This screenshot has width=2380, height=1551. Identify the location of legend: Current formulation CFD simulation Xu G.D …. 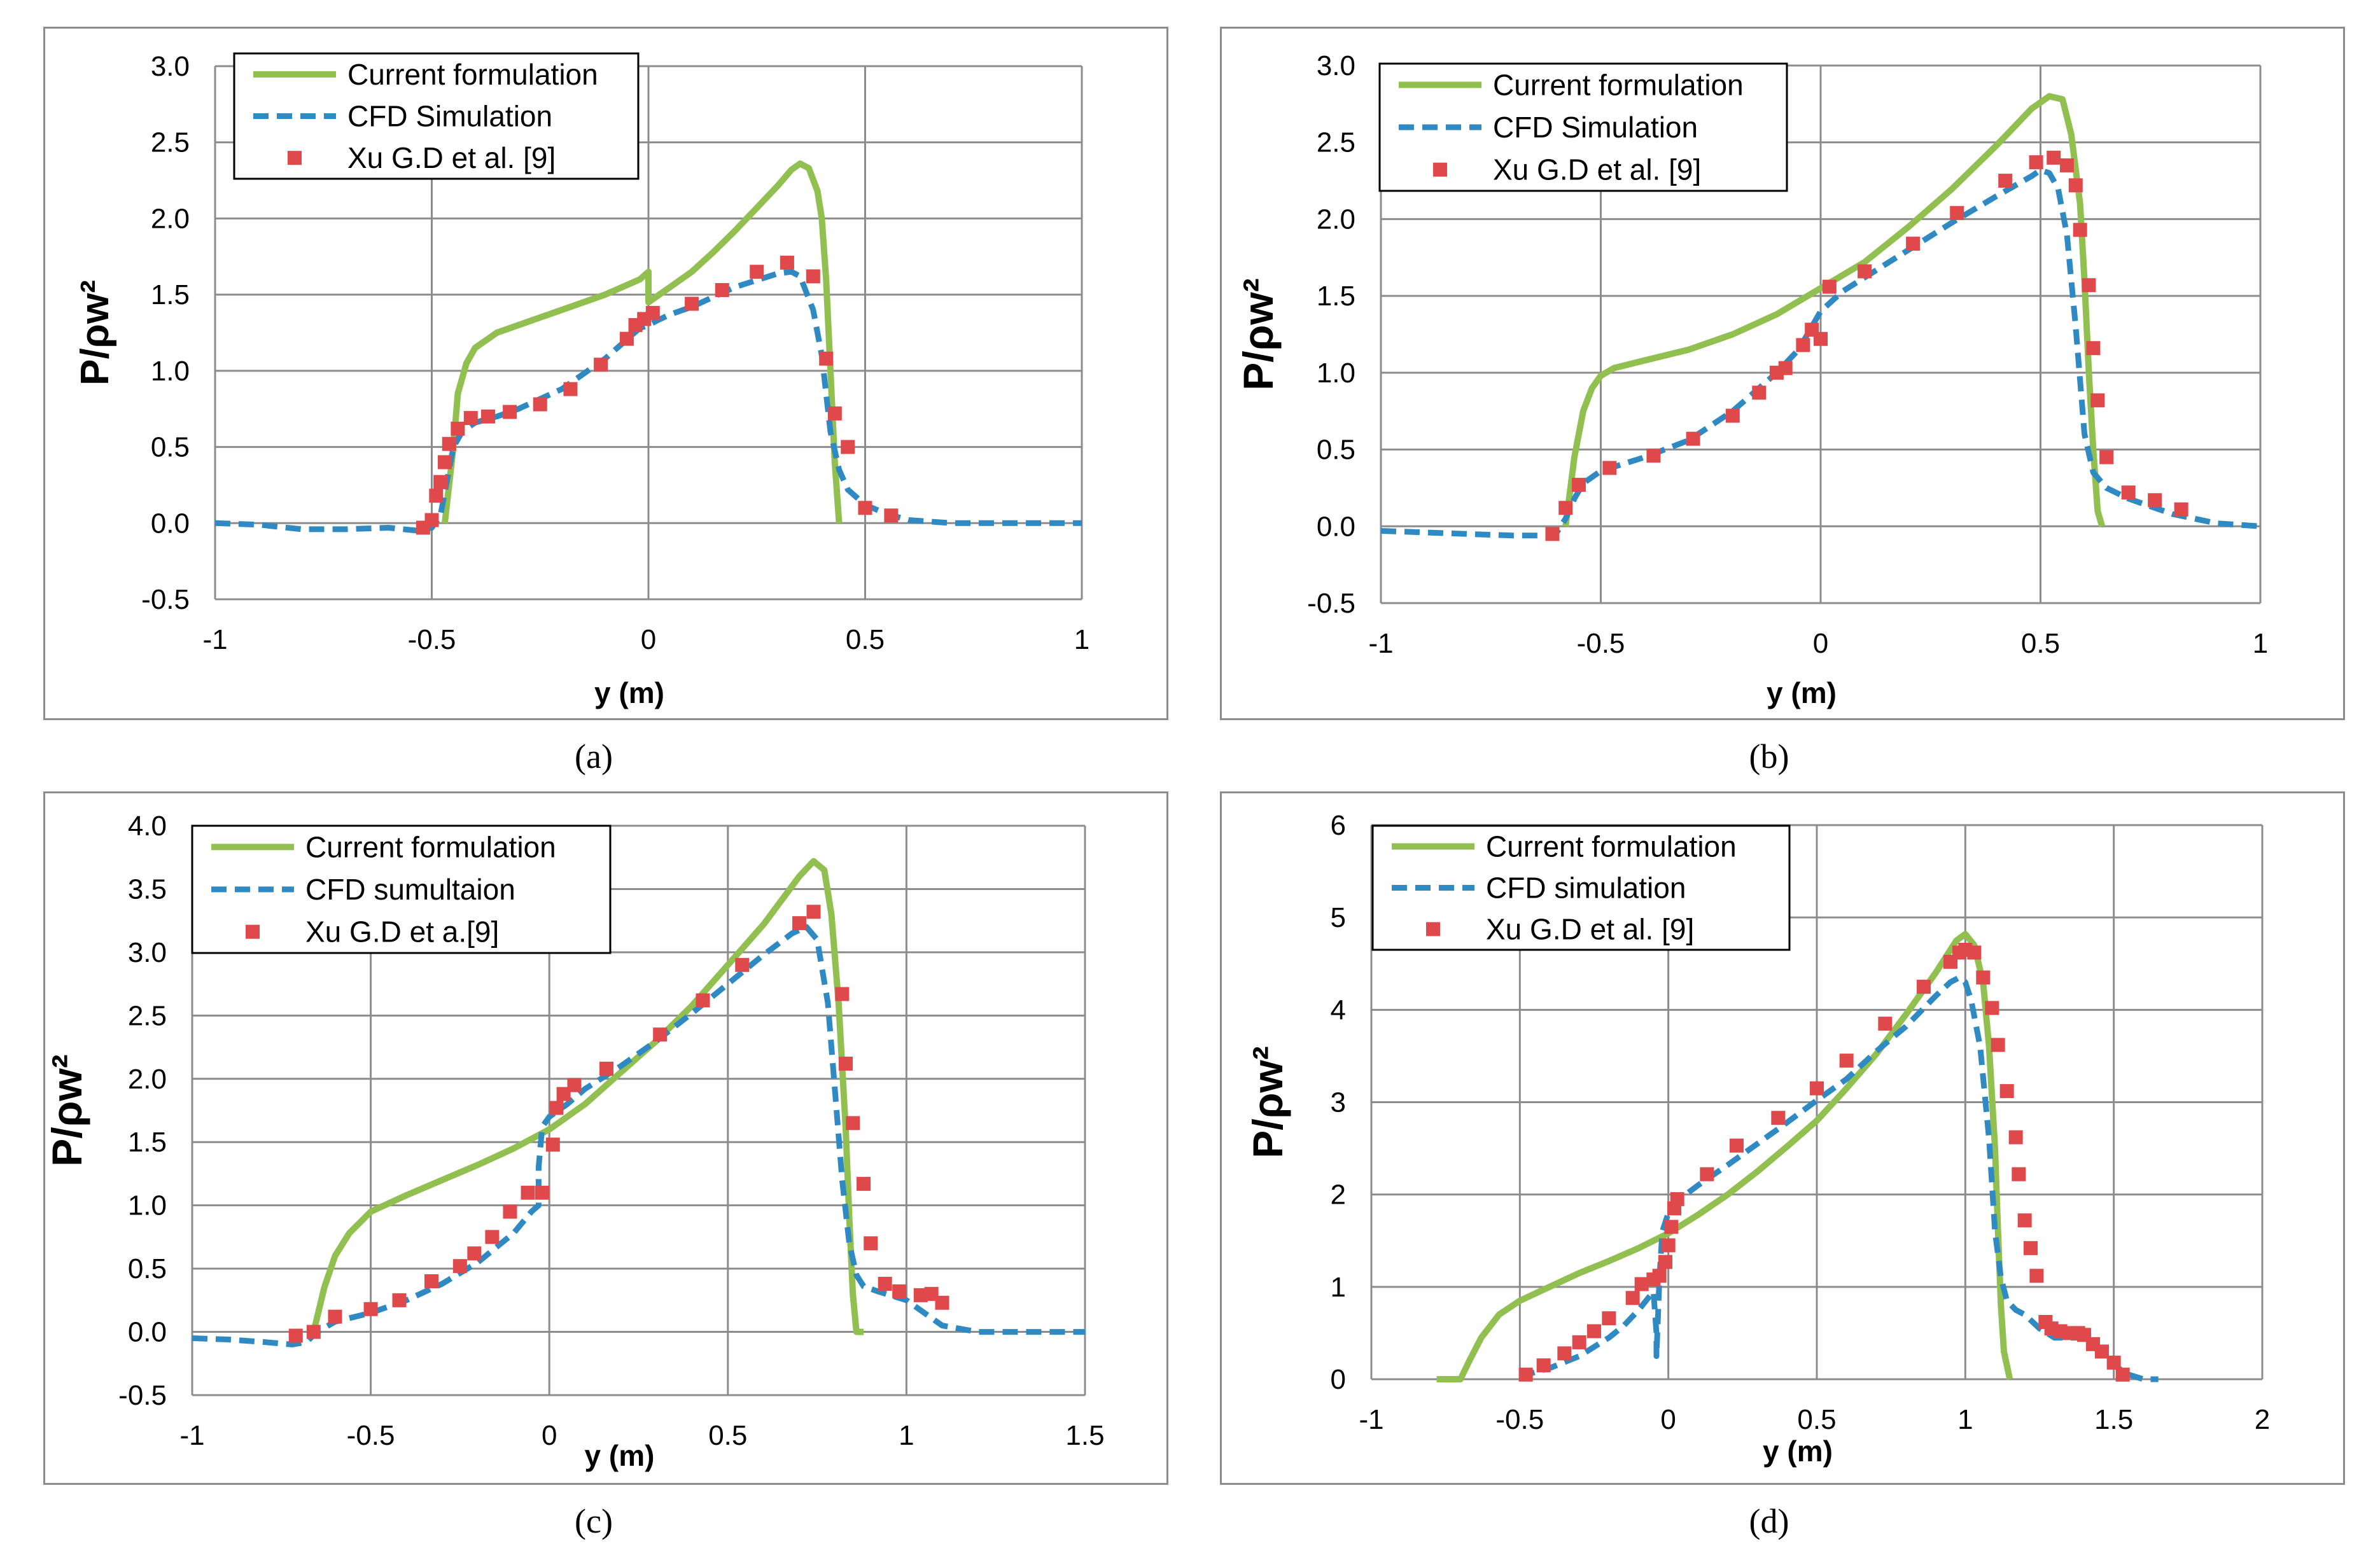
(1581, 887).